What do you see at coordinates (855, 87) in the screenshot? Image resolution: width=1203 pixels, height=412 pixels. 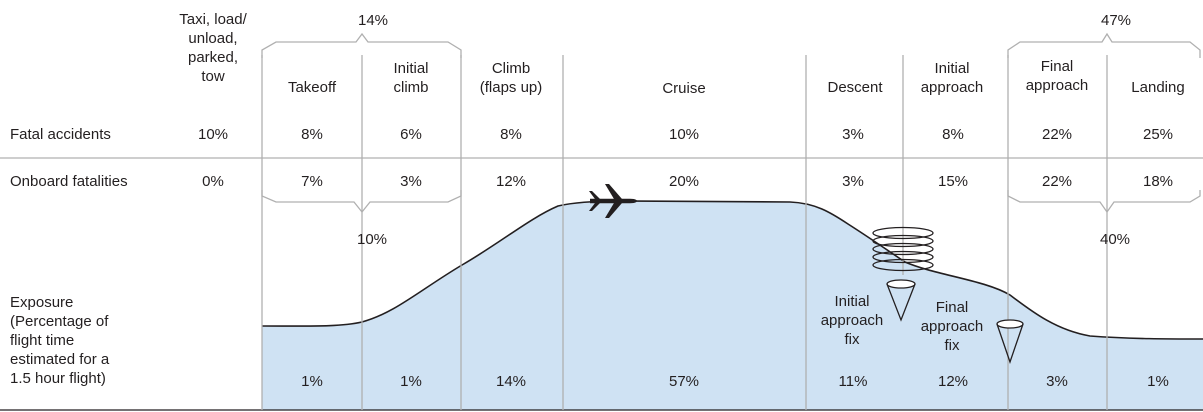 I see `phase-header-descent: Descent` at bounding box center [855, 87].